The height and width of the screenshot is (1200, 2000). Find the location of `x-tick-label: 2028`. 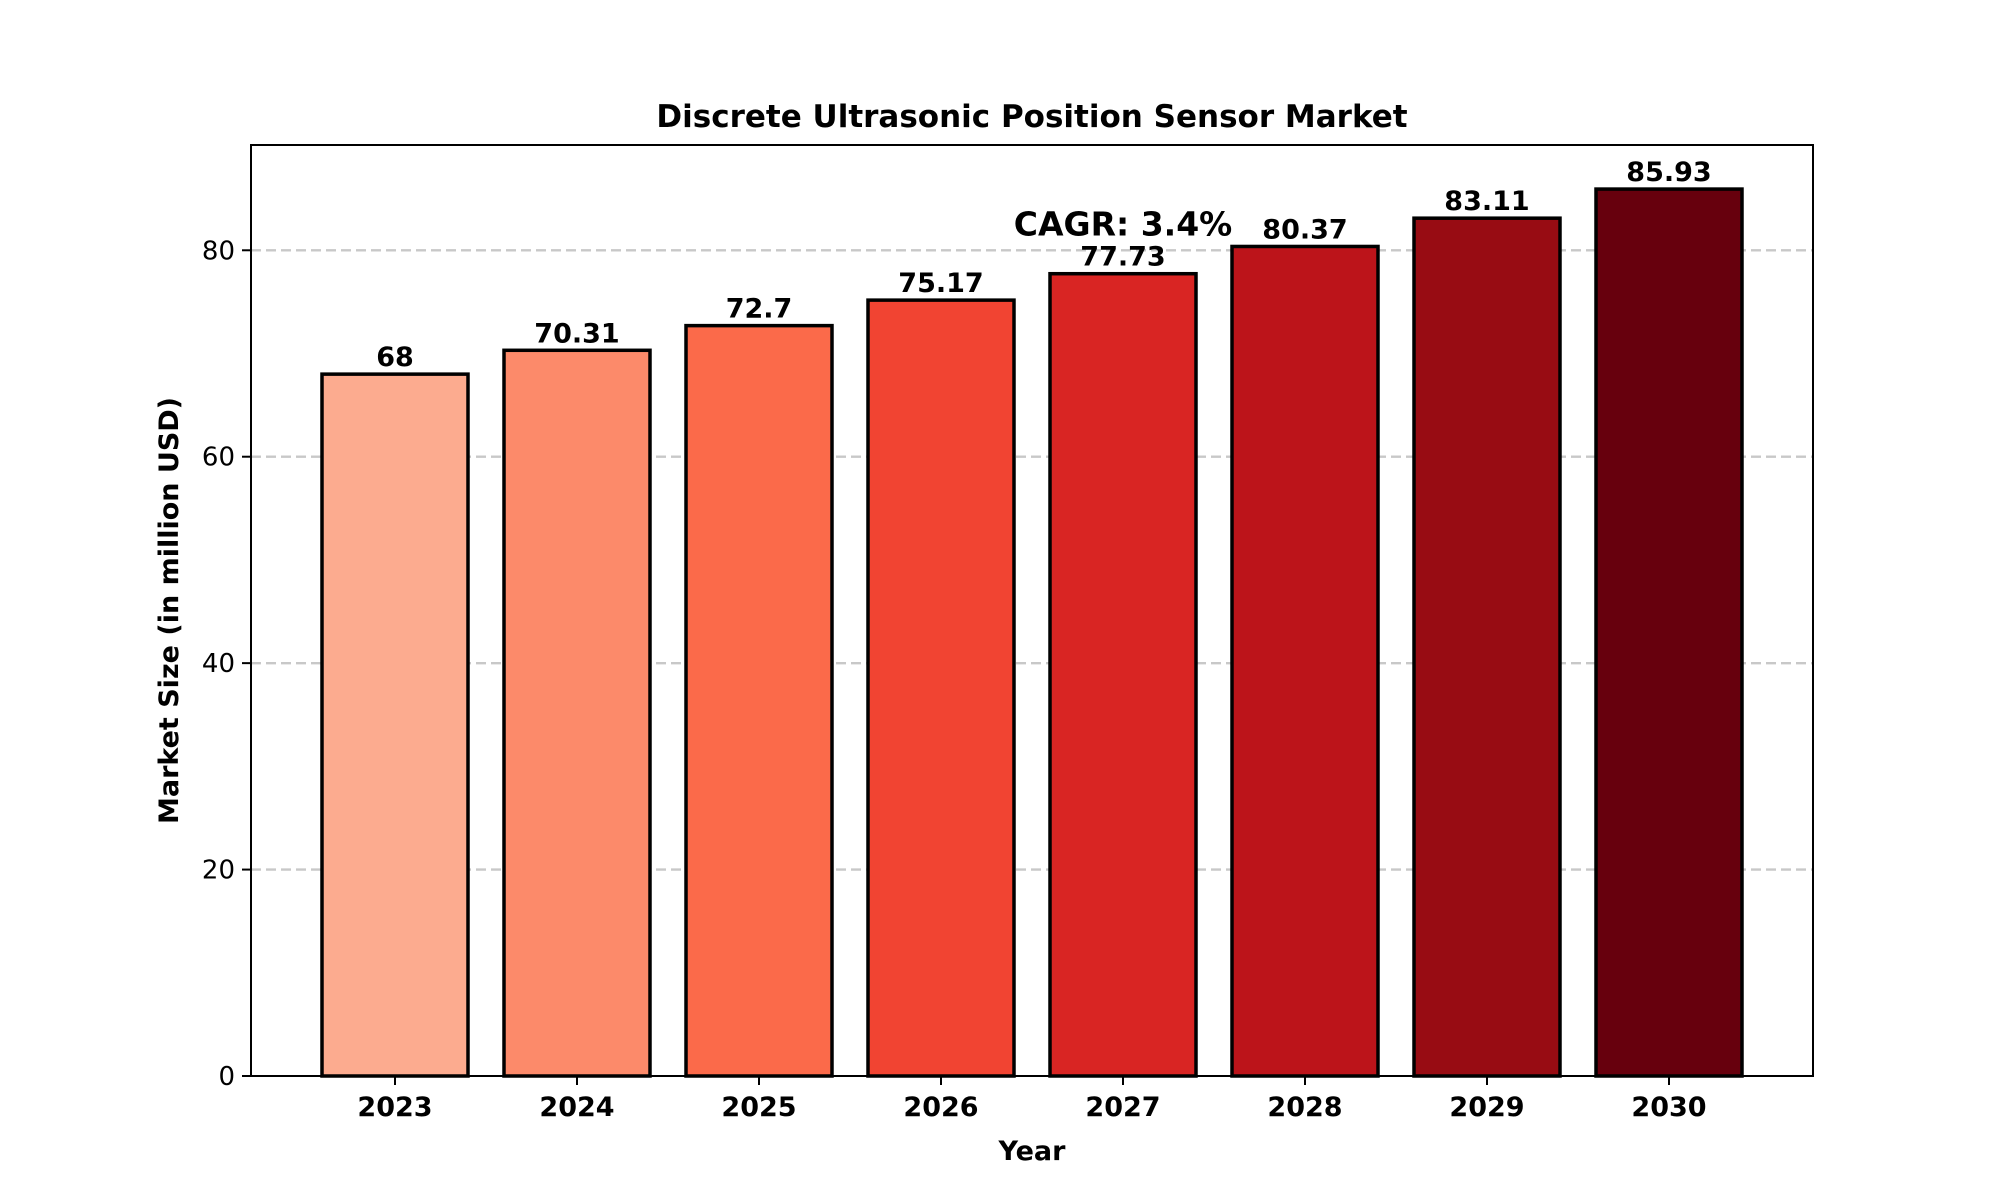

x-tick-label: 2028 is located at coordinates (1304, 1107).